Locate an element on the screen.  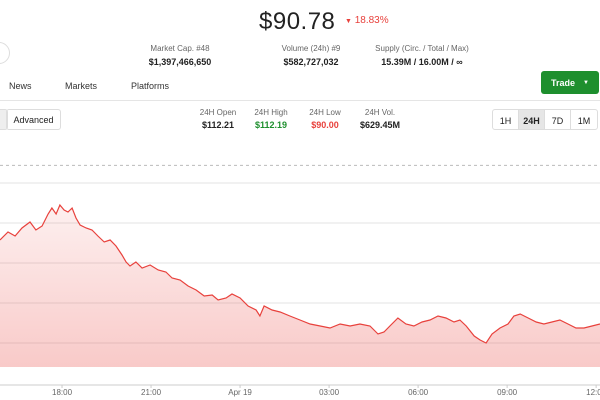
range-button: 1H is located at coordinates (506, 119).